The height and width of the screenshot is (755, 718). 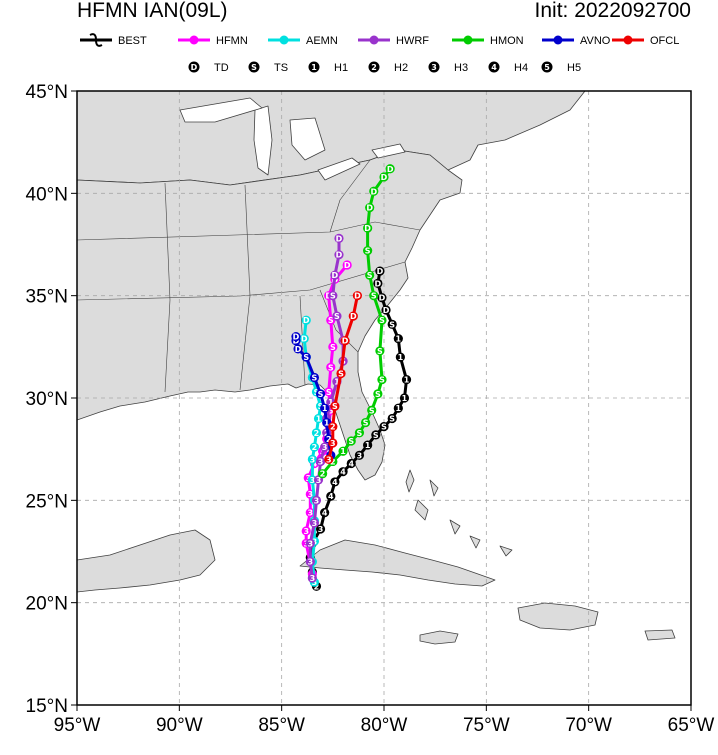 I want to click on legend-label: AVNO, so click(x=595, y=41).